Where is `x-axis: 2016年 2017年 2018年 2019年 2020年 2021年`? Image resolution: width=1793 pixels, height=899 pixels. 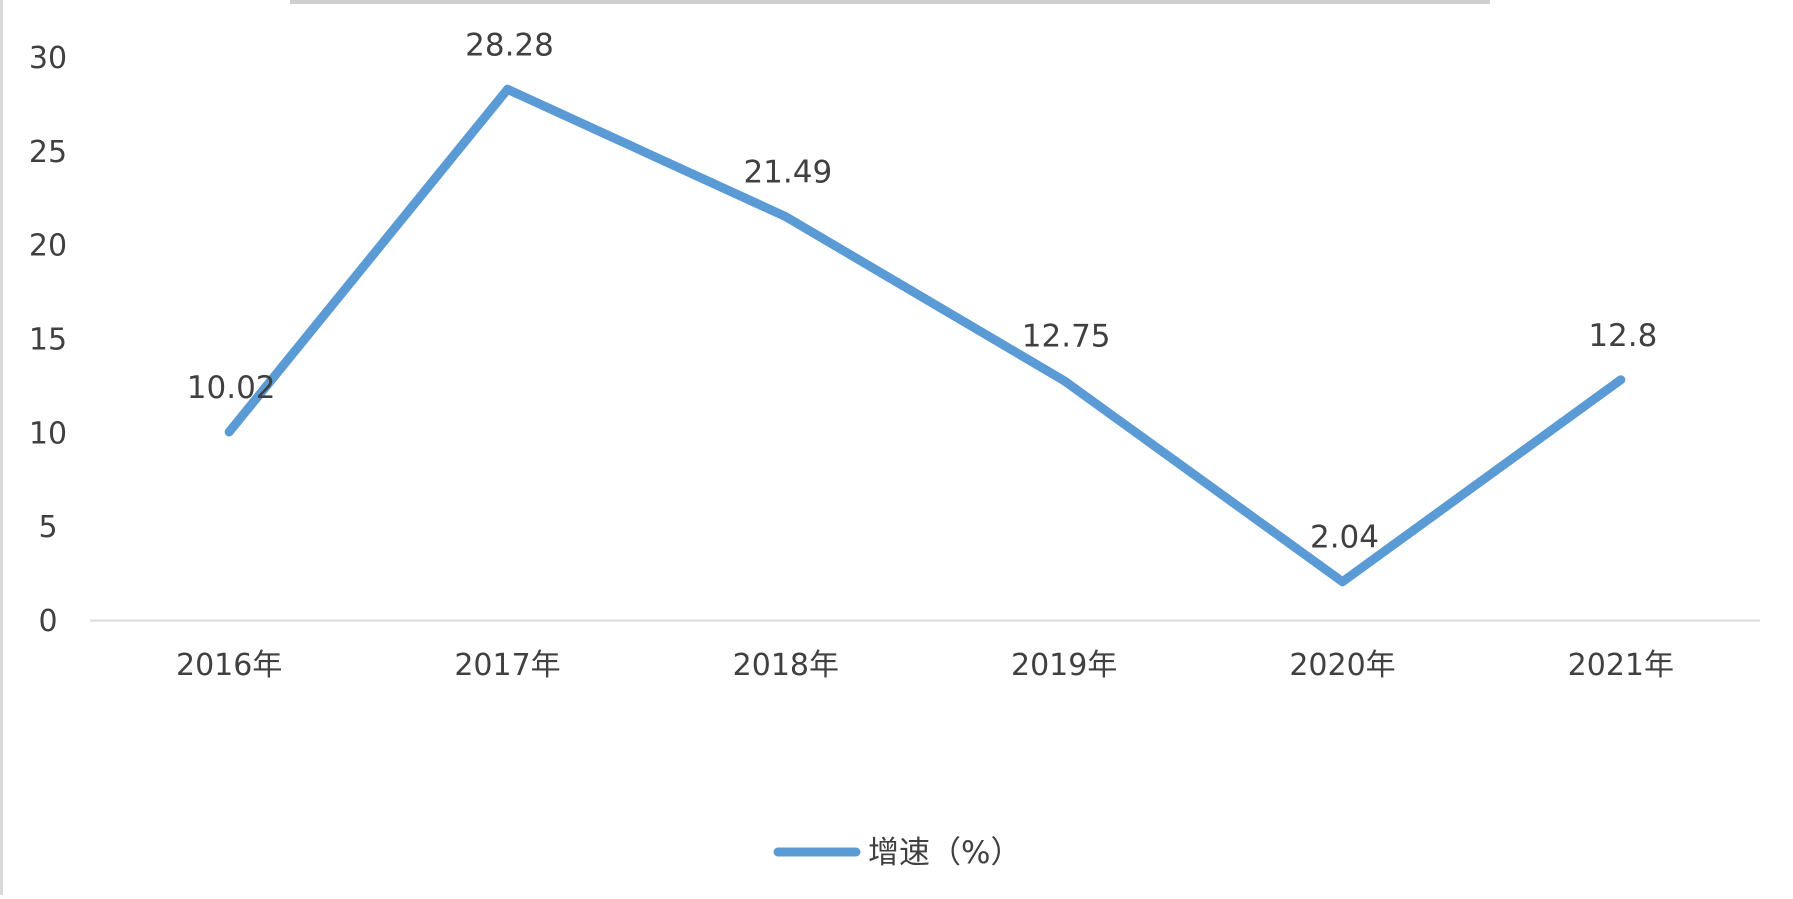 x-axis: 2016年 2017年 2018年 2019年 2020年 2021年 is located at coordinates (925, 651).